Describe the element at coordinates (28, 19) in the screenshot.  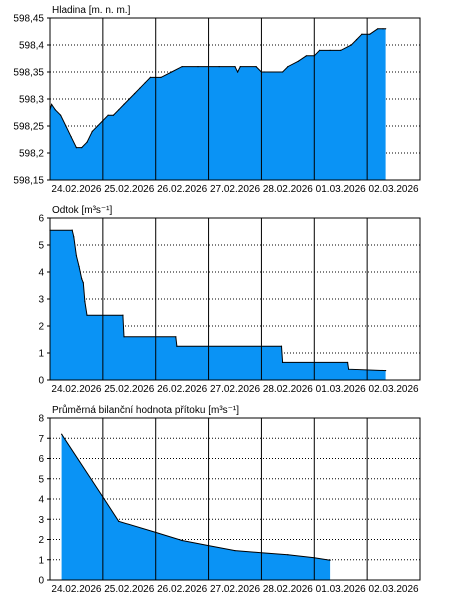
I see `y-tick-label: 598,45` at that location.